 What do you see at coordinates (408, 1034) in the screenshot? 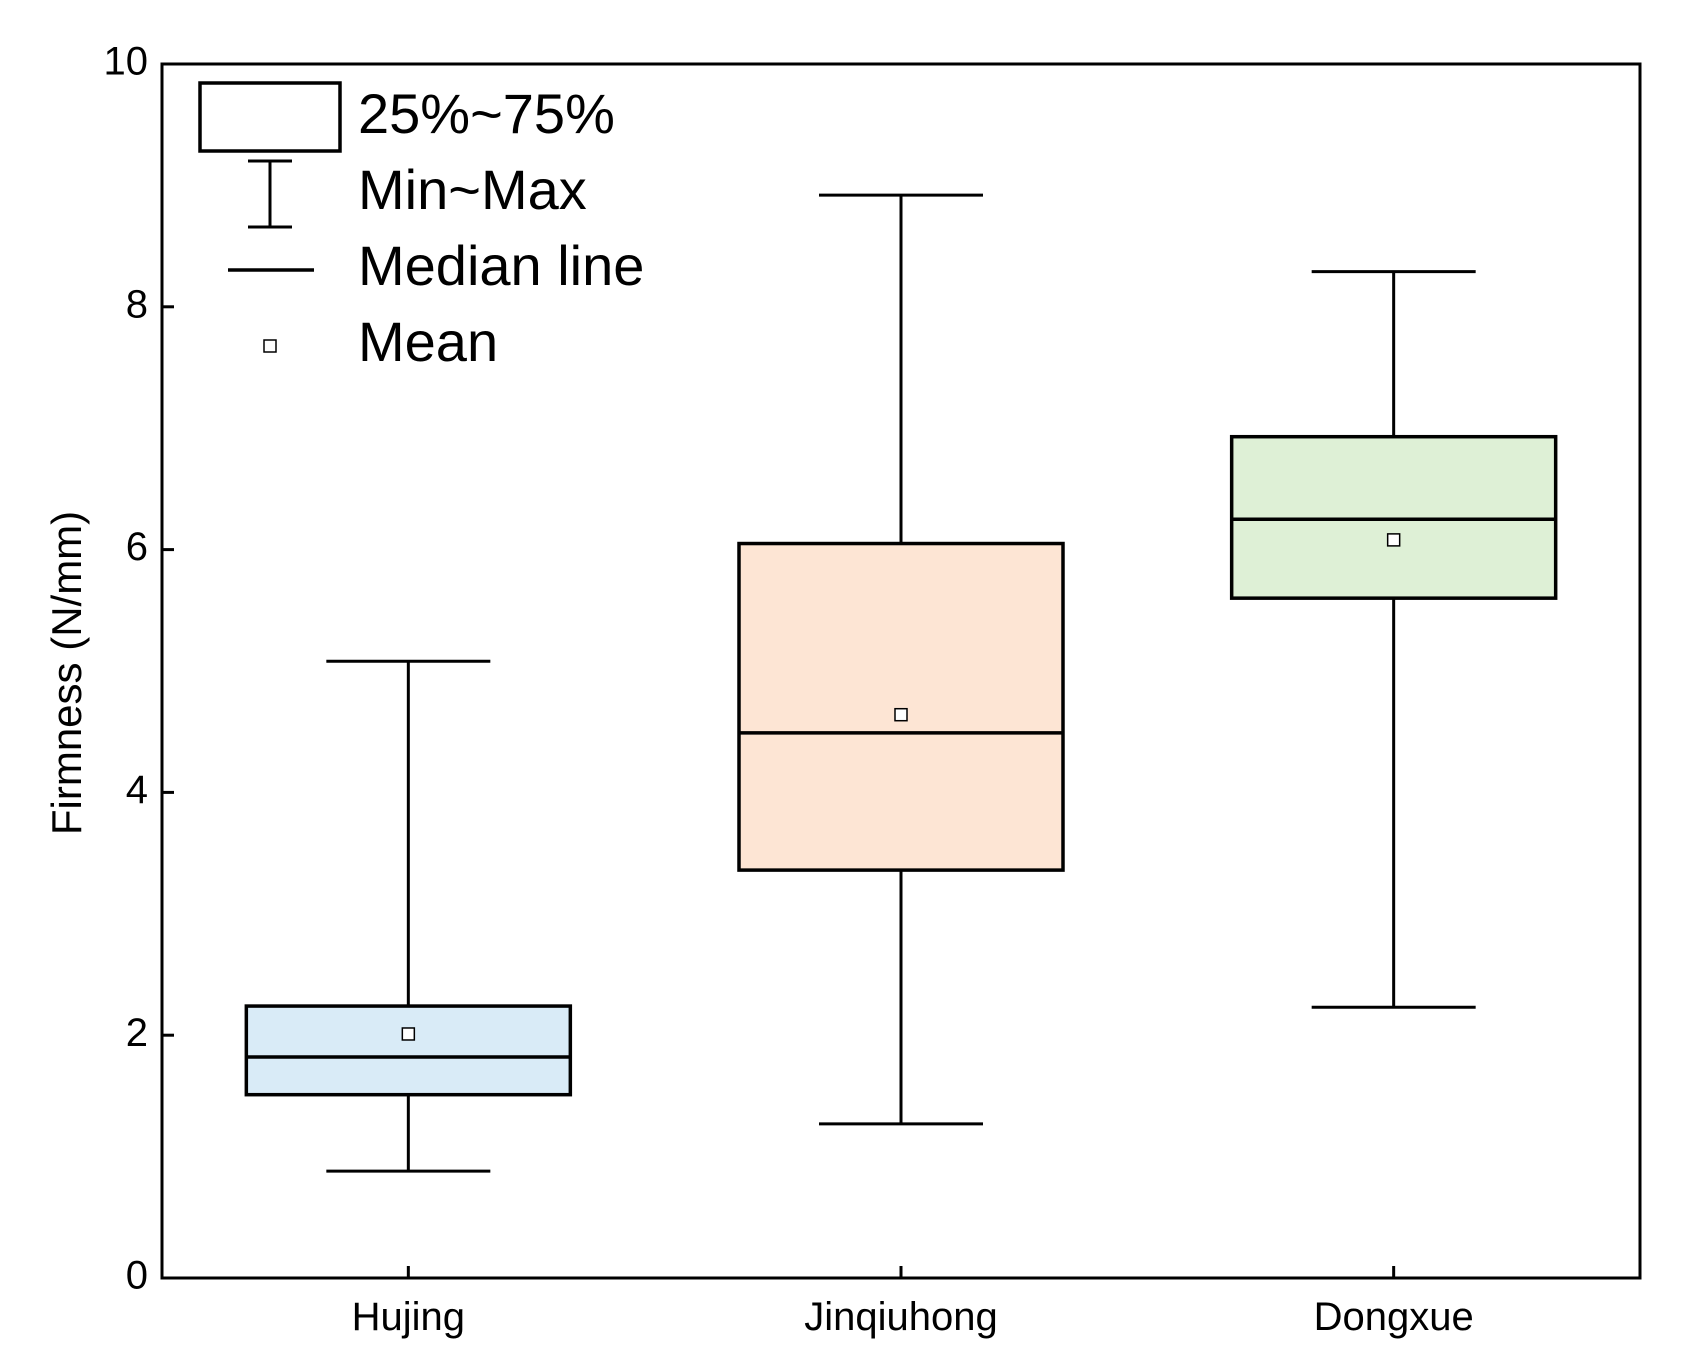
I see `mean-marker-hujing` at bounding box center [408, 1034].